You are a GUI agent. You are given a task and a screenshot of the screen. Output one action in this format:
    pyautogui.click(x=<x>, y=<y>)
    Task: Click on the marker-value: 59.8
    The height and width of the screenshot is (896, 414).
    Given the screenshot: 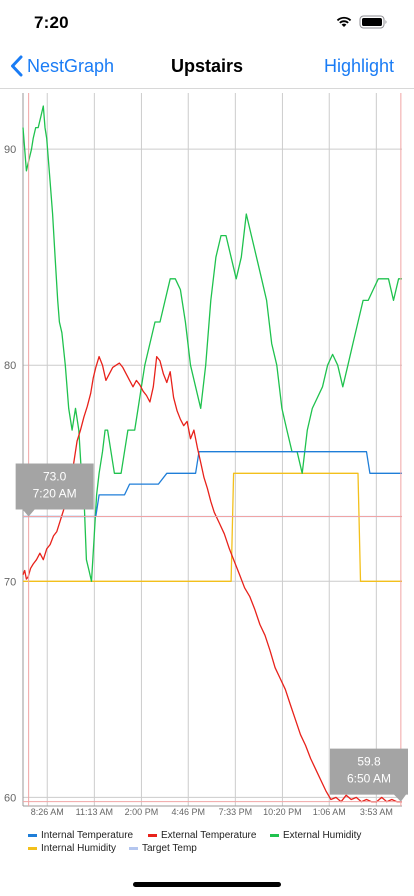 What is the action you would take?
    pyautogui.click(x=369, y=762)
    